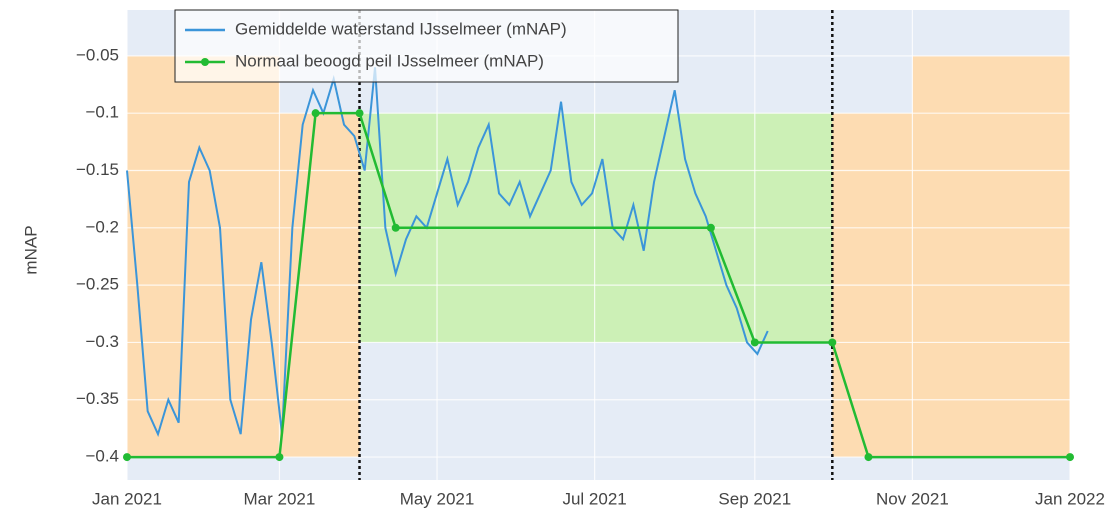  Describe the element at coordinates (754, 498) in the screenshot. I see `x-tick-label: Sep 2021` at that location.